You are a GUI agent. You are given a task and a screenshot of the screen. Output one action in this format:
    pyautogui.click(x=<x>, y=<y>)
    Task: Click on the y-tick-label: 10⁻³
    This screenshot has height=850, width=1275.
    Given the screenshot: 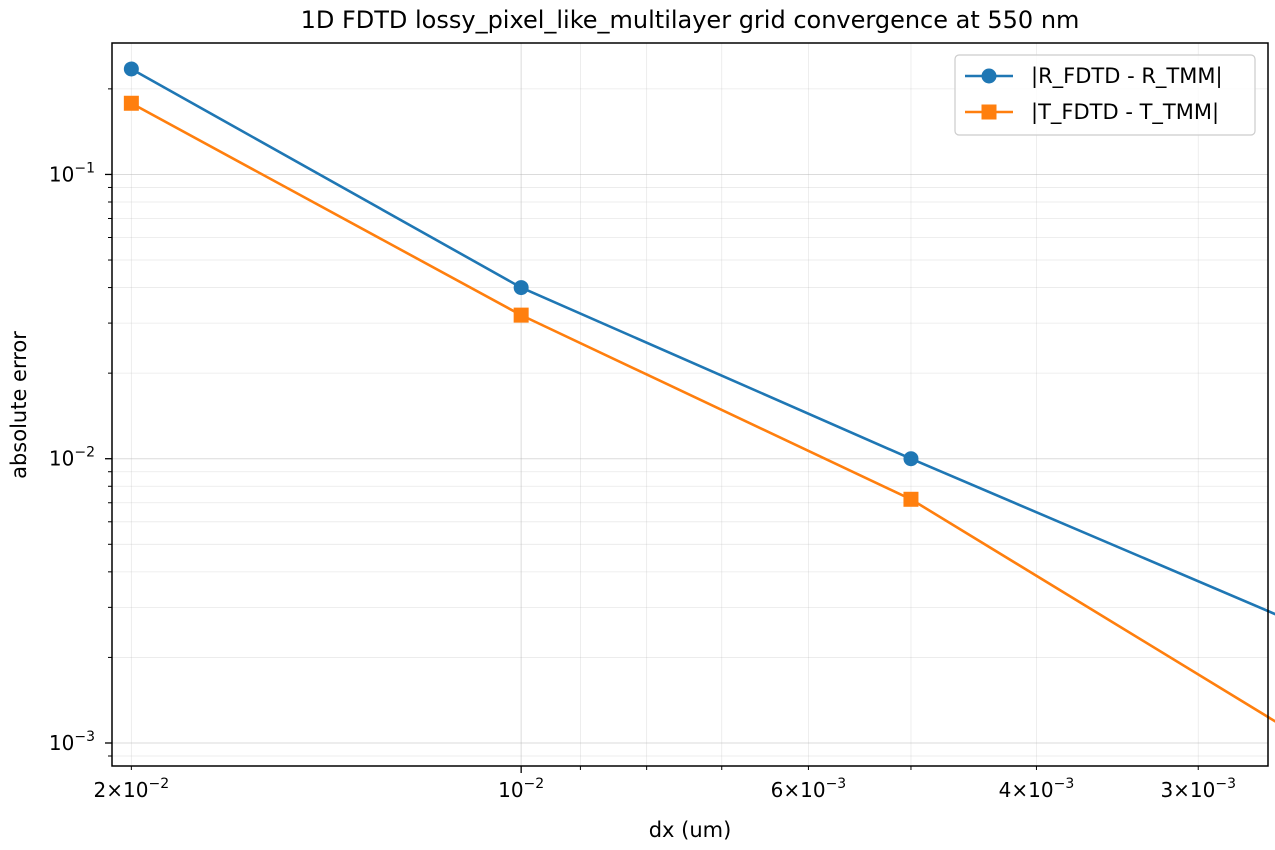 What is the action you would take?
    pyautogui.click(x=72, y=742)
    